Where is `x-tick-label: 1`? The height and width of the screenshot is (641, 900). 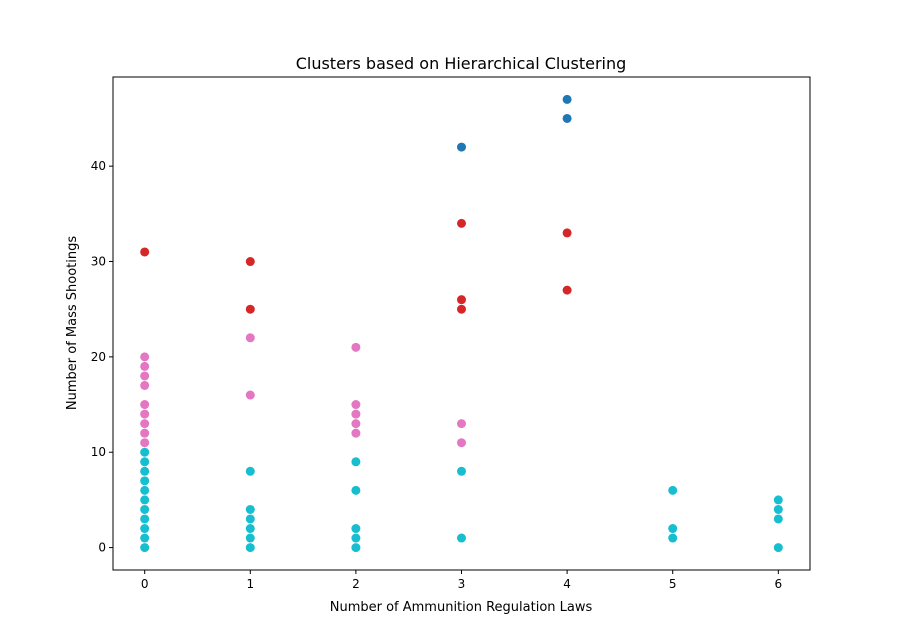 x-tick-label: 1 is located at coordinates (250, 584).